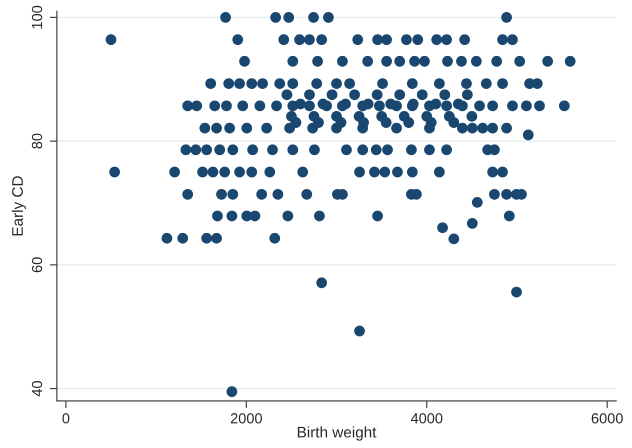 This screenshot has height=448, width=632. I want to click on x-tick-label: 2000, so click(246, 418).